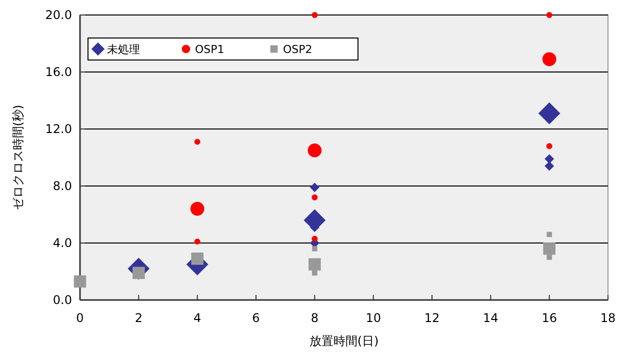  Describe the element at coordinates (297, 49) in the screenshot. I see `legend-label: OSP2` at that location.